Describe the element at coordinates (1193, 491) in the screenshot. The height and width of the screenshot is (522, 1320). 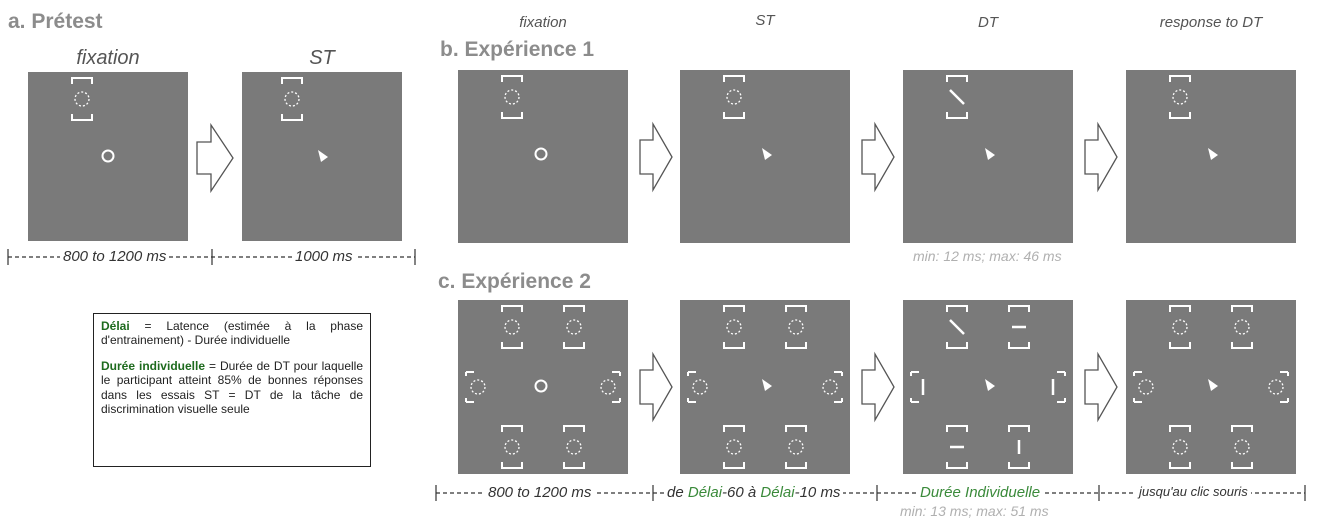
I see `c-duration-response: jusqu'au clic souris` at that location.